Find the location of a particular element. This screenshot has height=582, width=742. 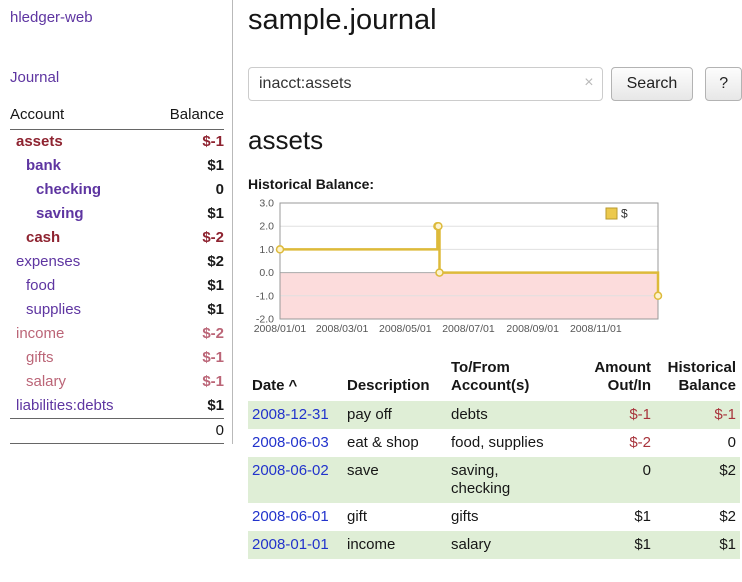

date-header-label: Date is located at coordinates (268, 385).